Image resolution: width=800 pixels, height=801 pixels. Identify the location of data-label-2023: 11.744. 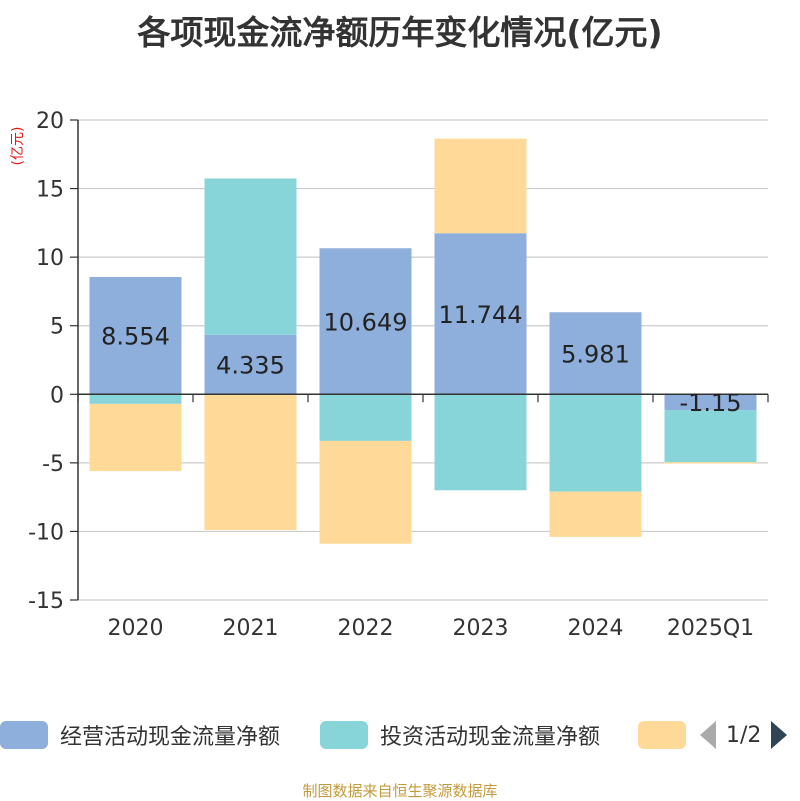
(481, 315).